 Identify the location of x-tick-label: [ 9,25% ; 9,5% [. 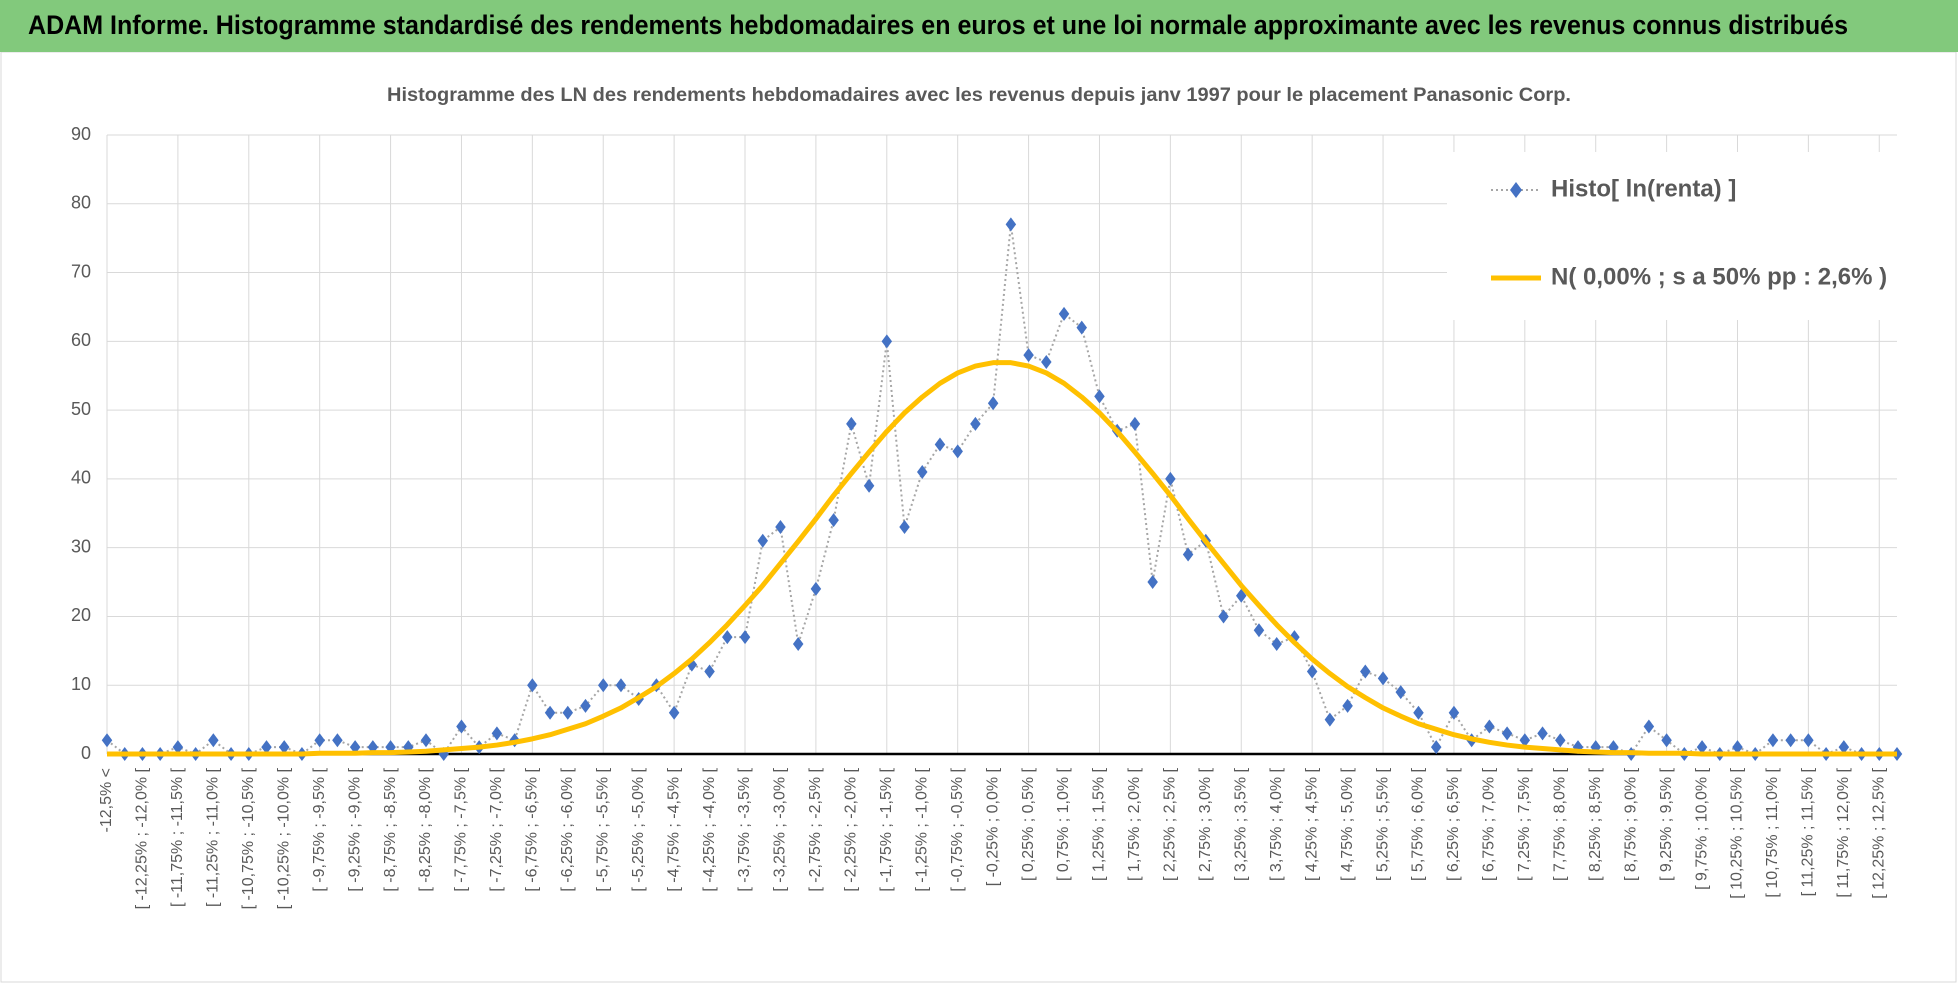
(1666, 824).